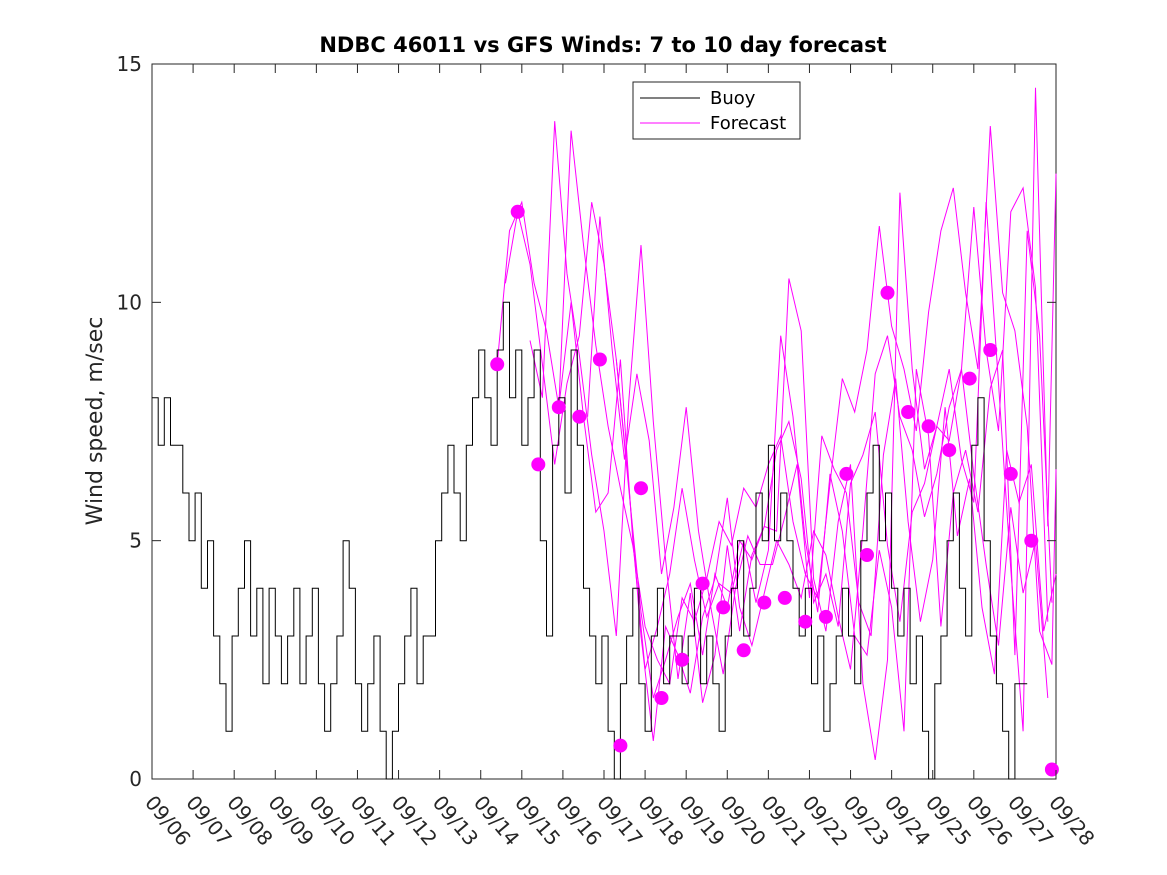 This screenshot has width=1167, height=875. What do you see at coordinates (748, 123) in the screenshot?
I see `legend-label-forecast: Forecast` at bounding box center [748, 123].